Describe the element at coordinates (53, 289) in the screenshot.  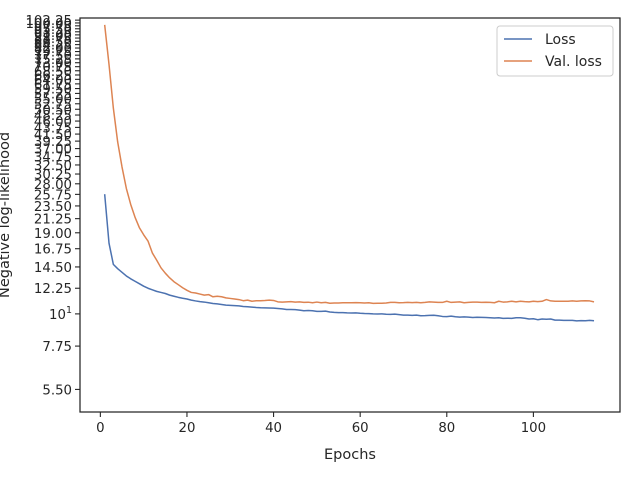
I see `y-tick-label: 12.25` at that location.